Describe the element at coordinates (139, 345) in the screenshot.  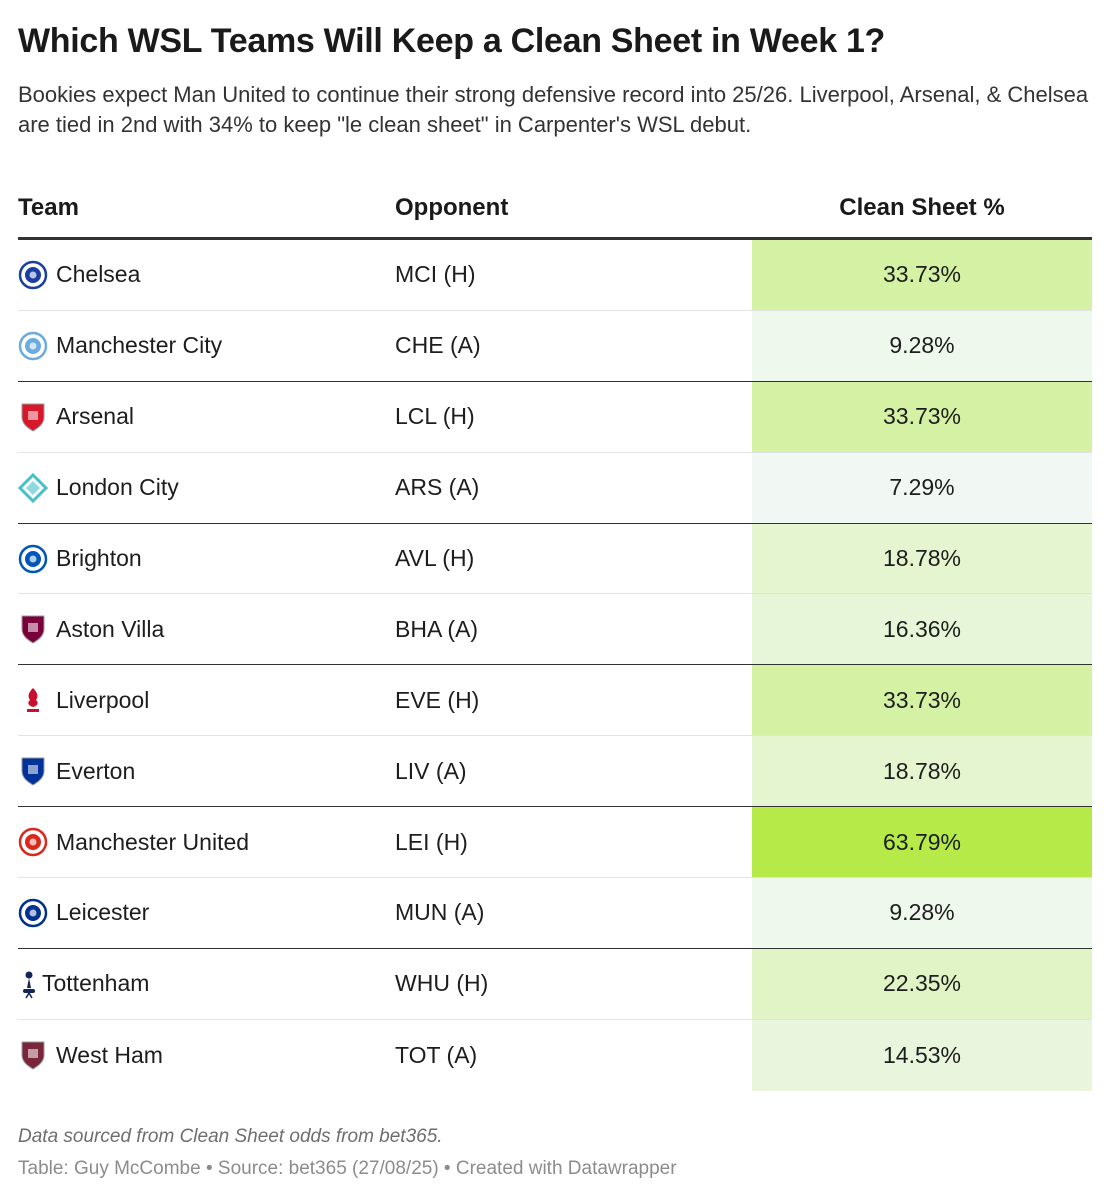
I see `team-name: Manchester City` at that location.